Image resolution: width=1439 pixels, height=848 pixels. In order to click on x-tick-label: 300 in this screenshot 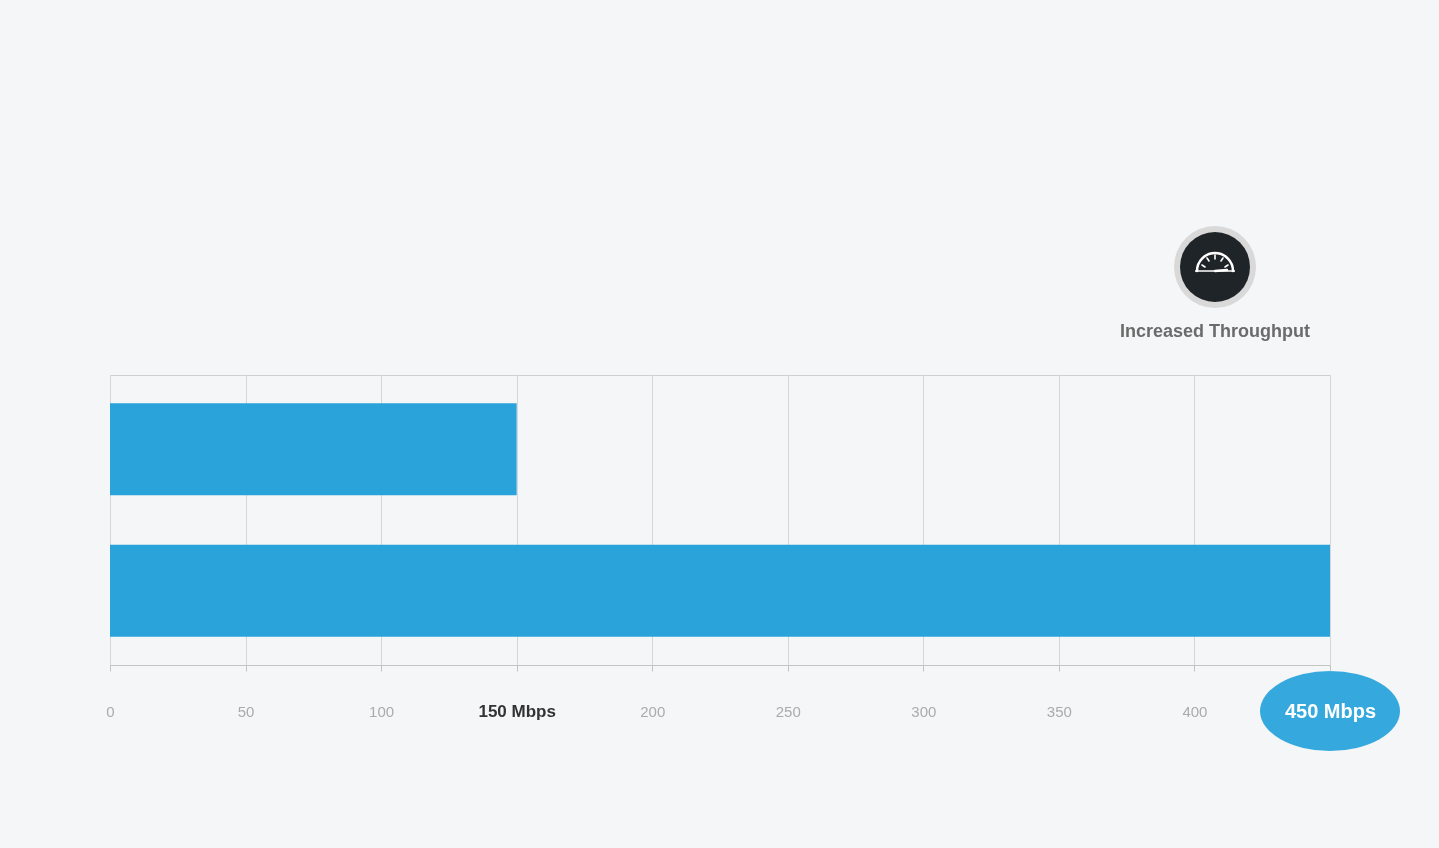, I will do `click(924, 711)`.